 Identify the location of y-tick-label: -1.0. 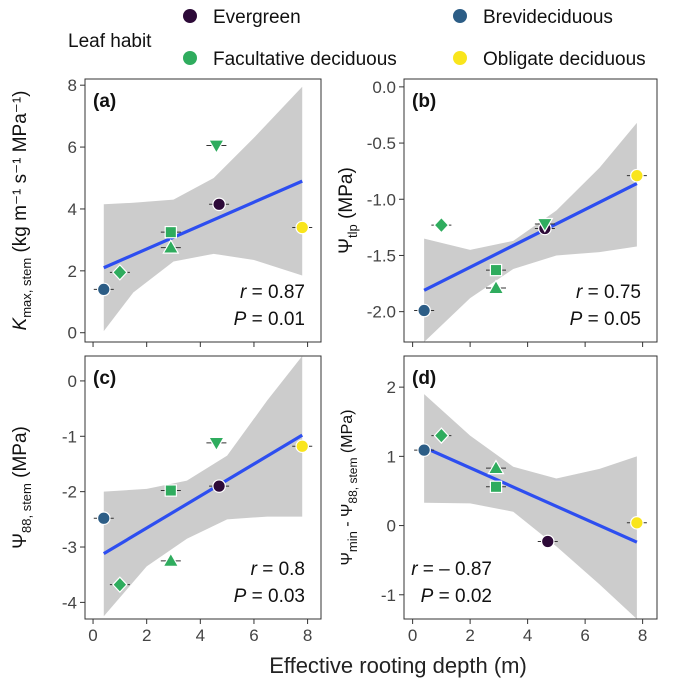
(381, 199).